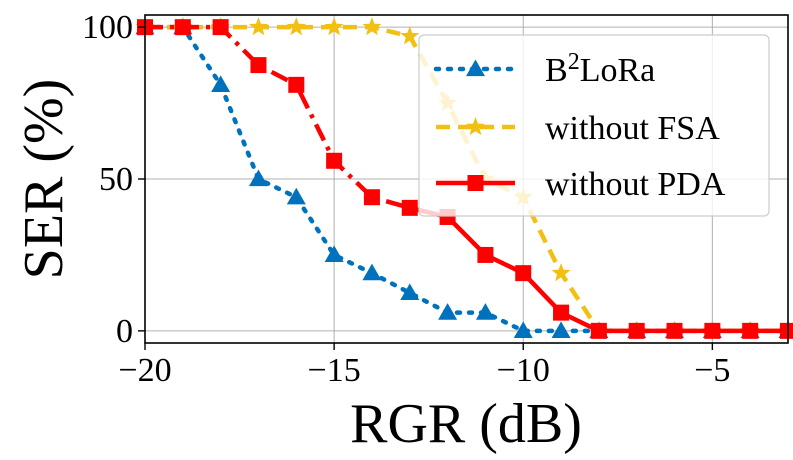  I want to click on x-tick-label: −5, so click(712, 370).